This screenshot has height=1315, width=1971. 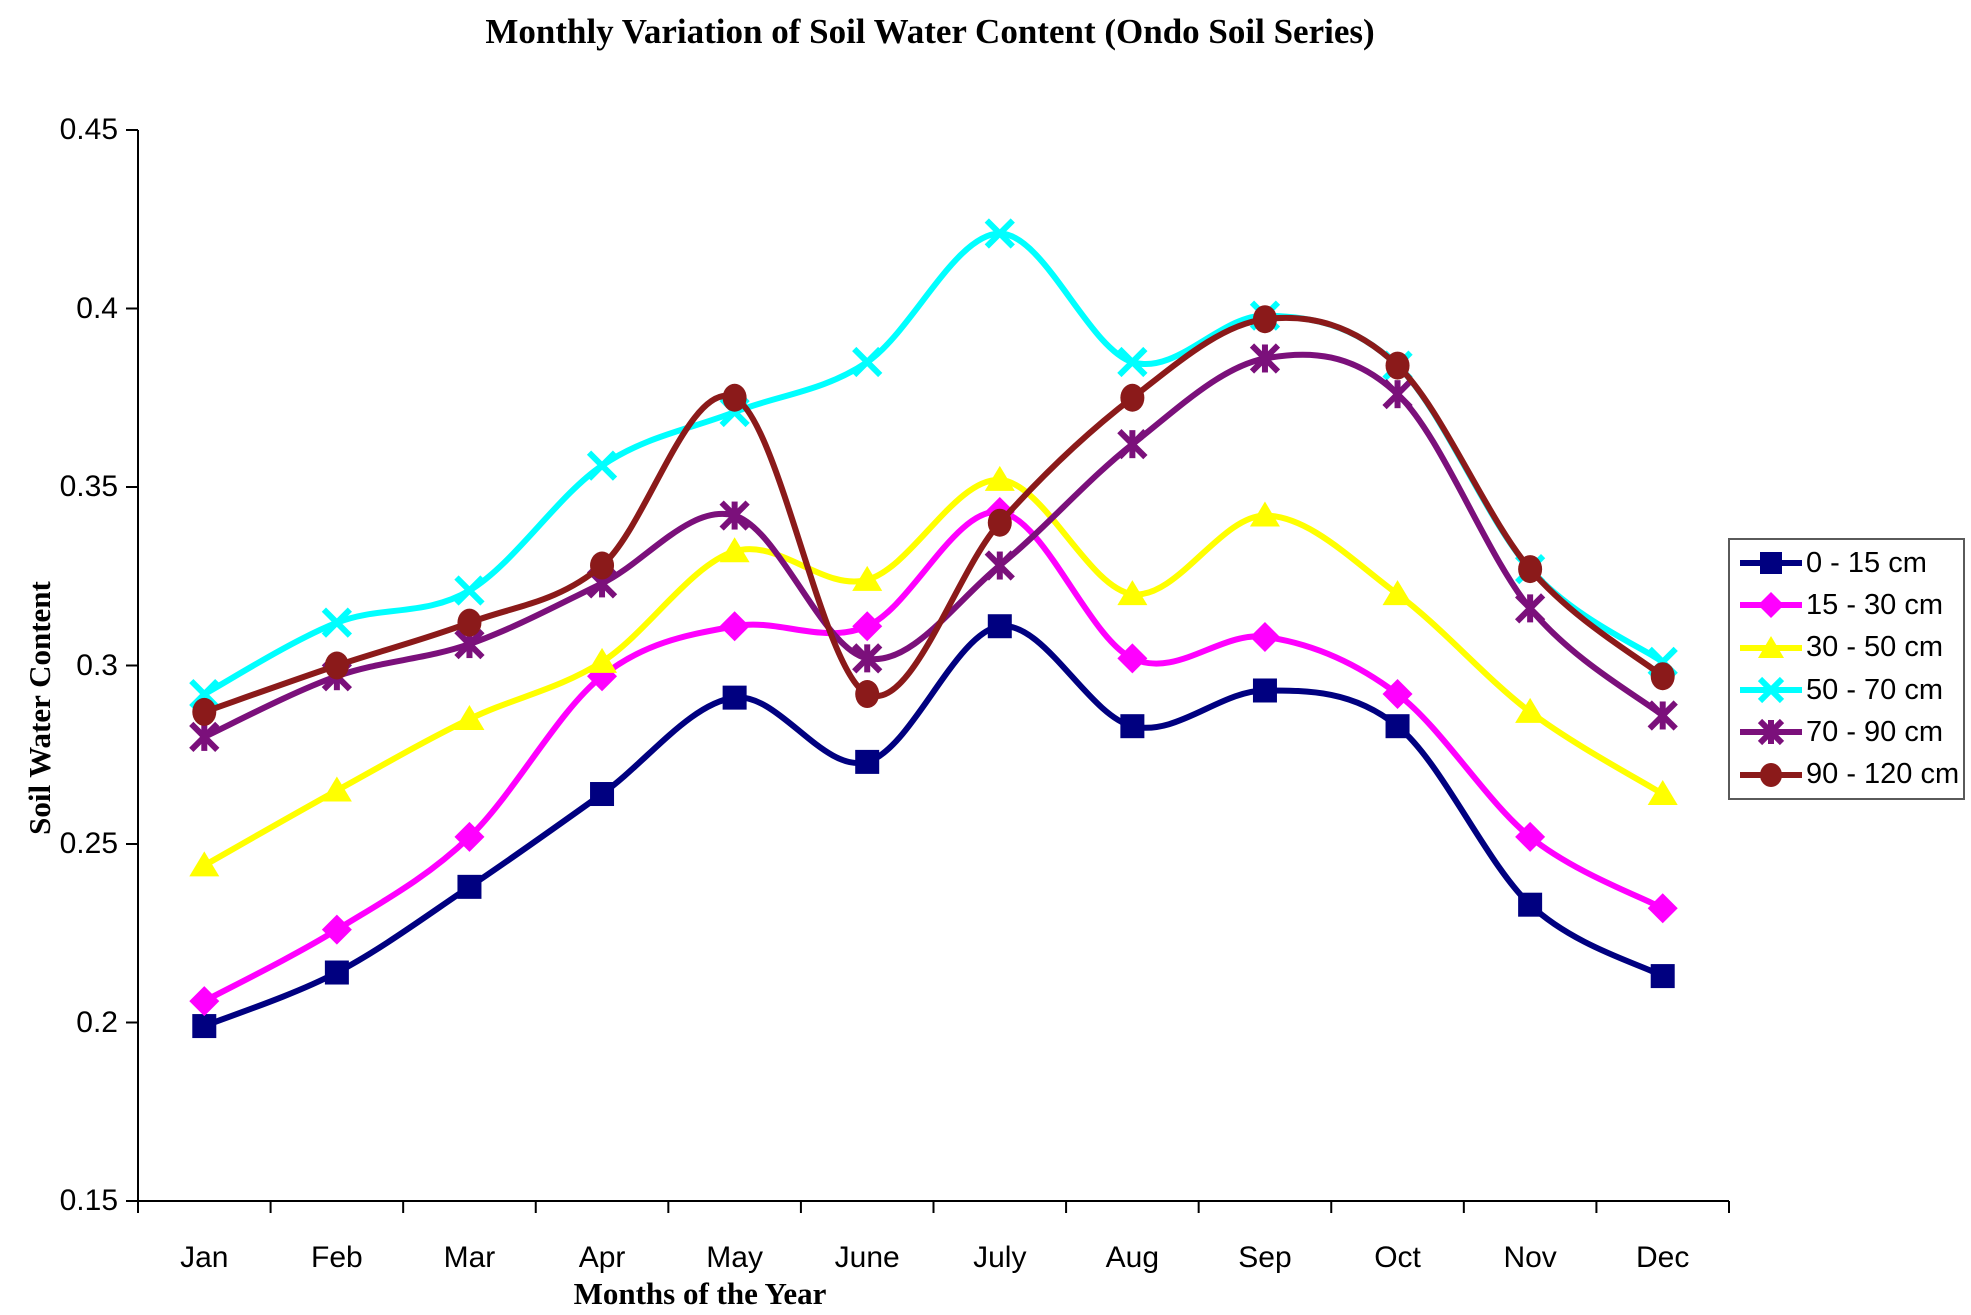 I want to click on legend-item-90-120cm: 90 - 120 cm, so click(x=1850, y=774).